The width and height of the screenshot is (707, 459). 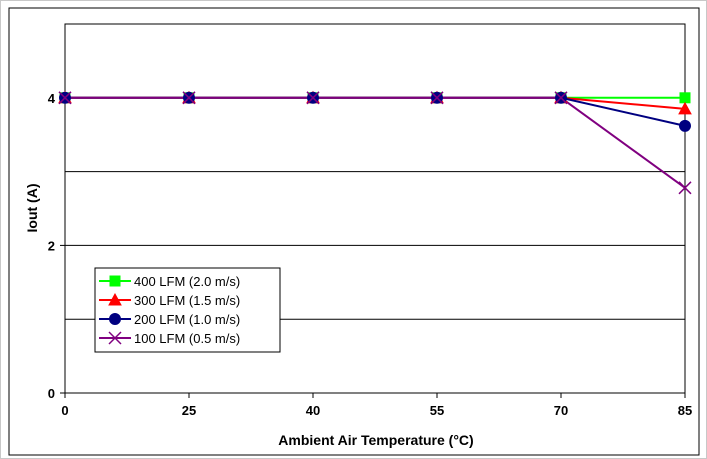 I want to click on legend-entry: 400 LFM (2.0 m/s), so click(x=187, y=281).